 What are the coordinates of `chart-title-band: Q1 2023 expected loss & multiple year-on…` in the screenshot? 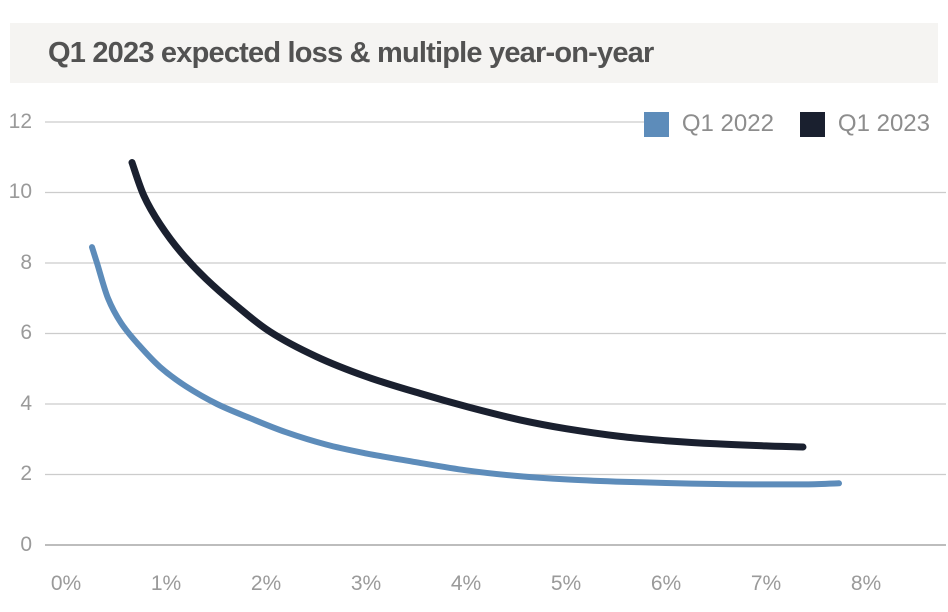 It's located at (474, 53).